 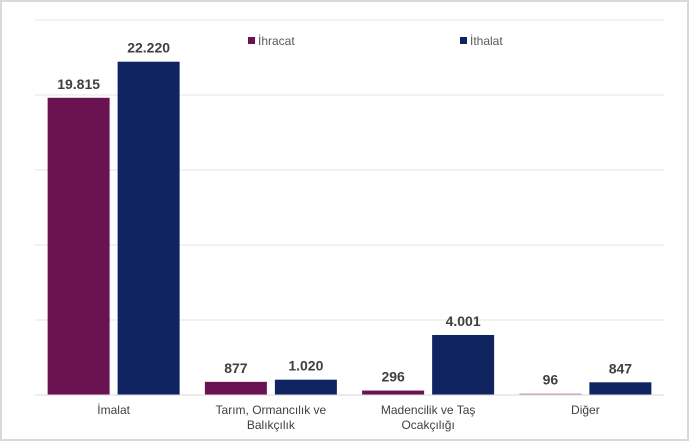 I want to click on data-label: 296, so click(x=393, y=377).